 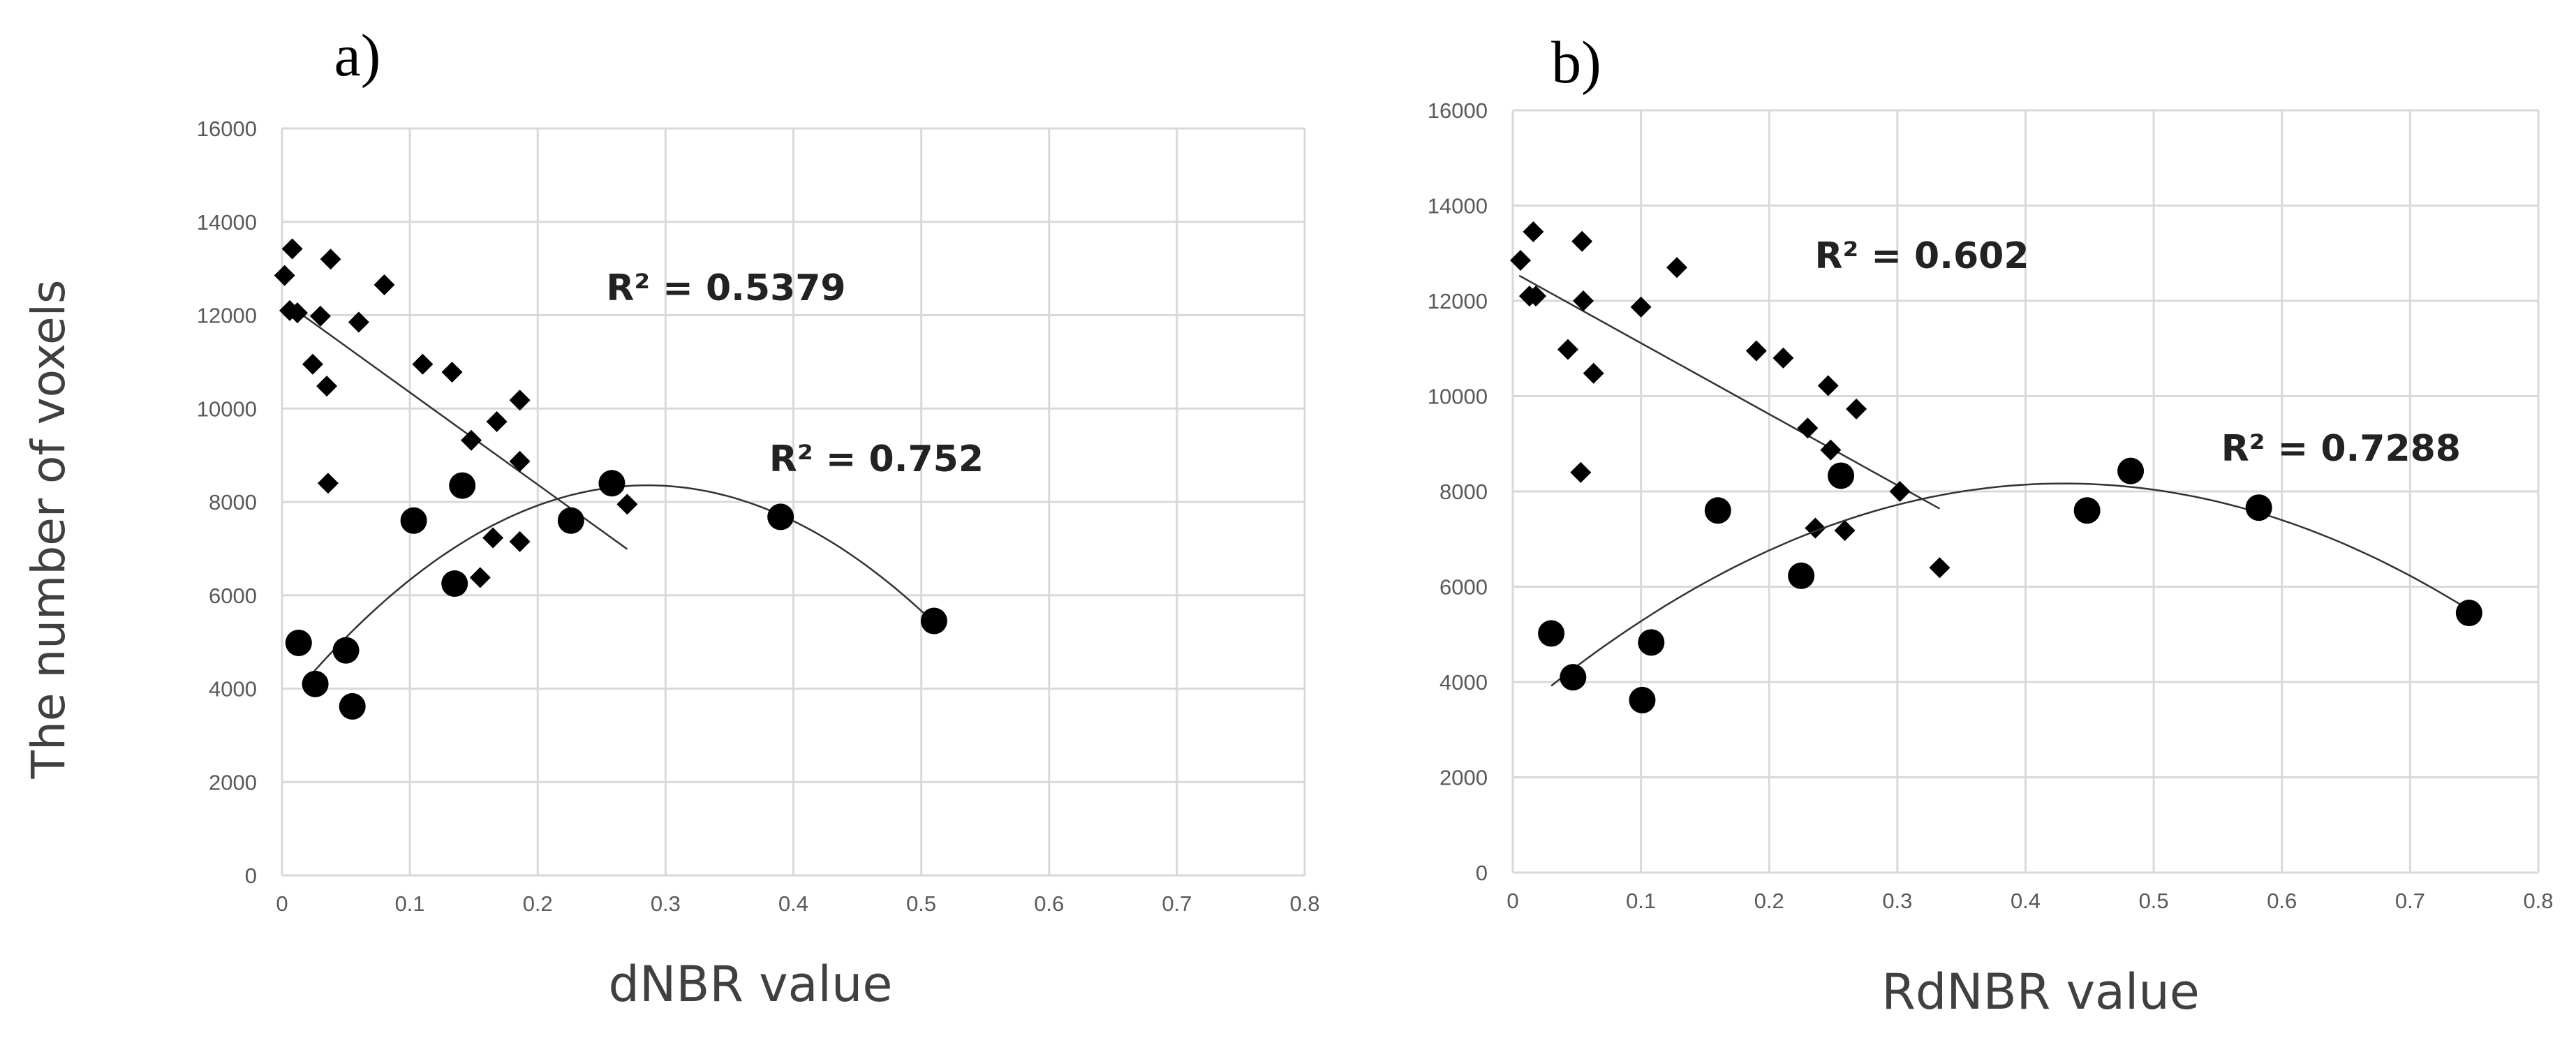 I want to click on polynomial-trendline, so click(x=2010, y=584).